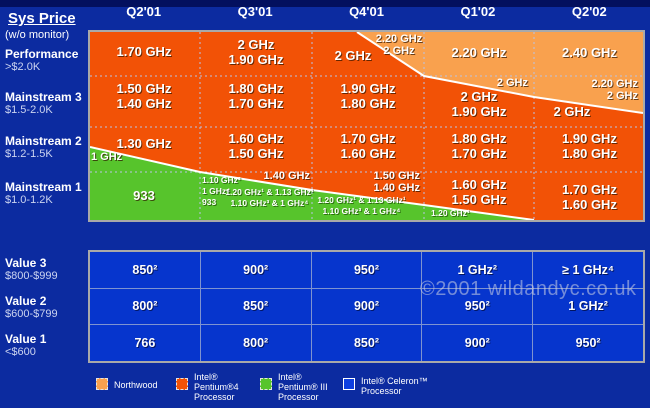  What do you see at coordinates (136, 385) in the screenshot?
I see `legend-label-northwood: Northwood` at bounding box center [136, 385].